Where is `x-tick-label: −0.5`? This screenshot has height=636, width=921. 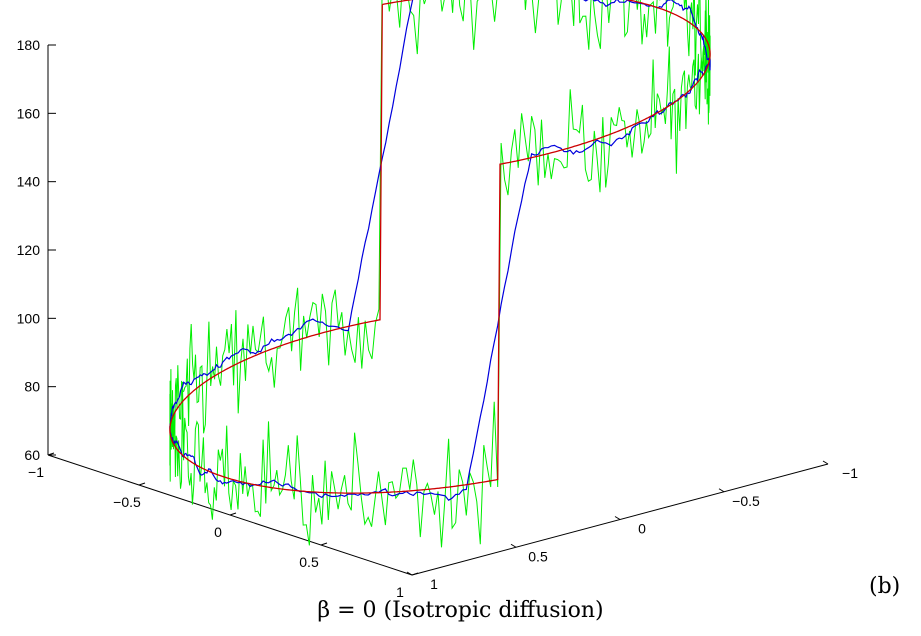
x-tick-label: −0.5 is located at coordinates (127, 502).